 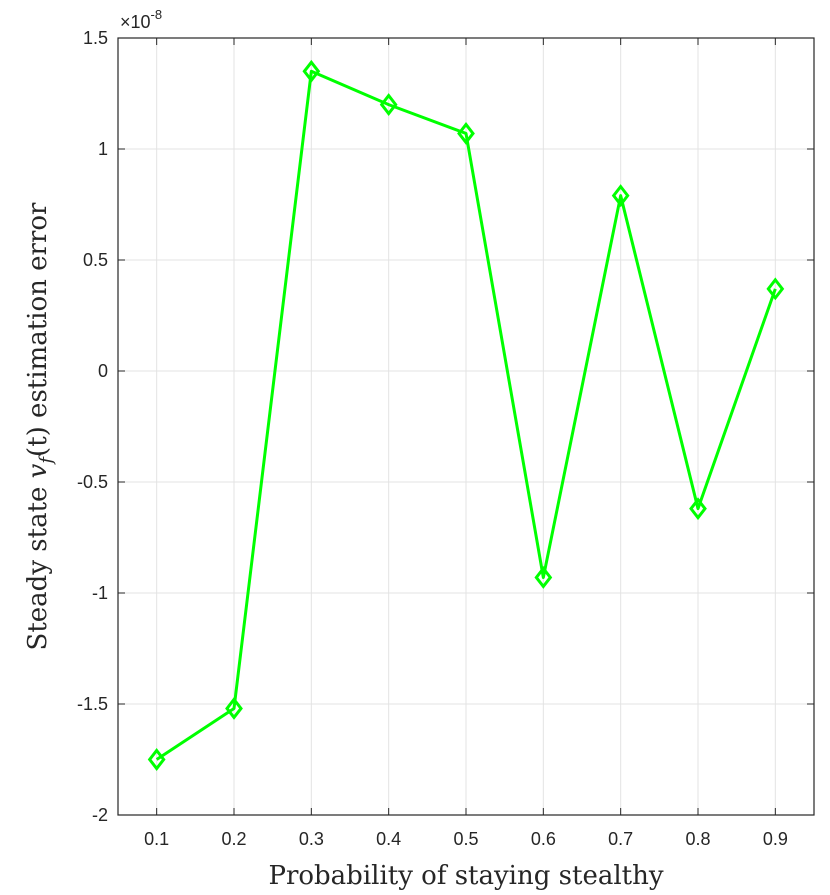 What do you see at coordinates (100, 815) in the screenshot?
I see `y-tick-label: -2` at bounding box center [100, 815].